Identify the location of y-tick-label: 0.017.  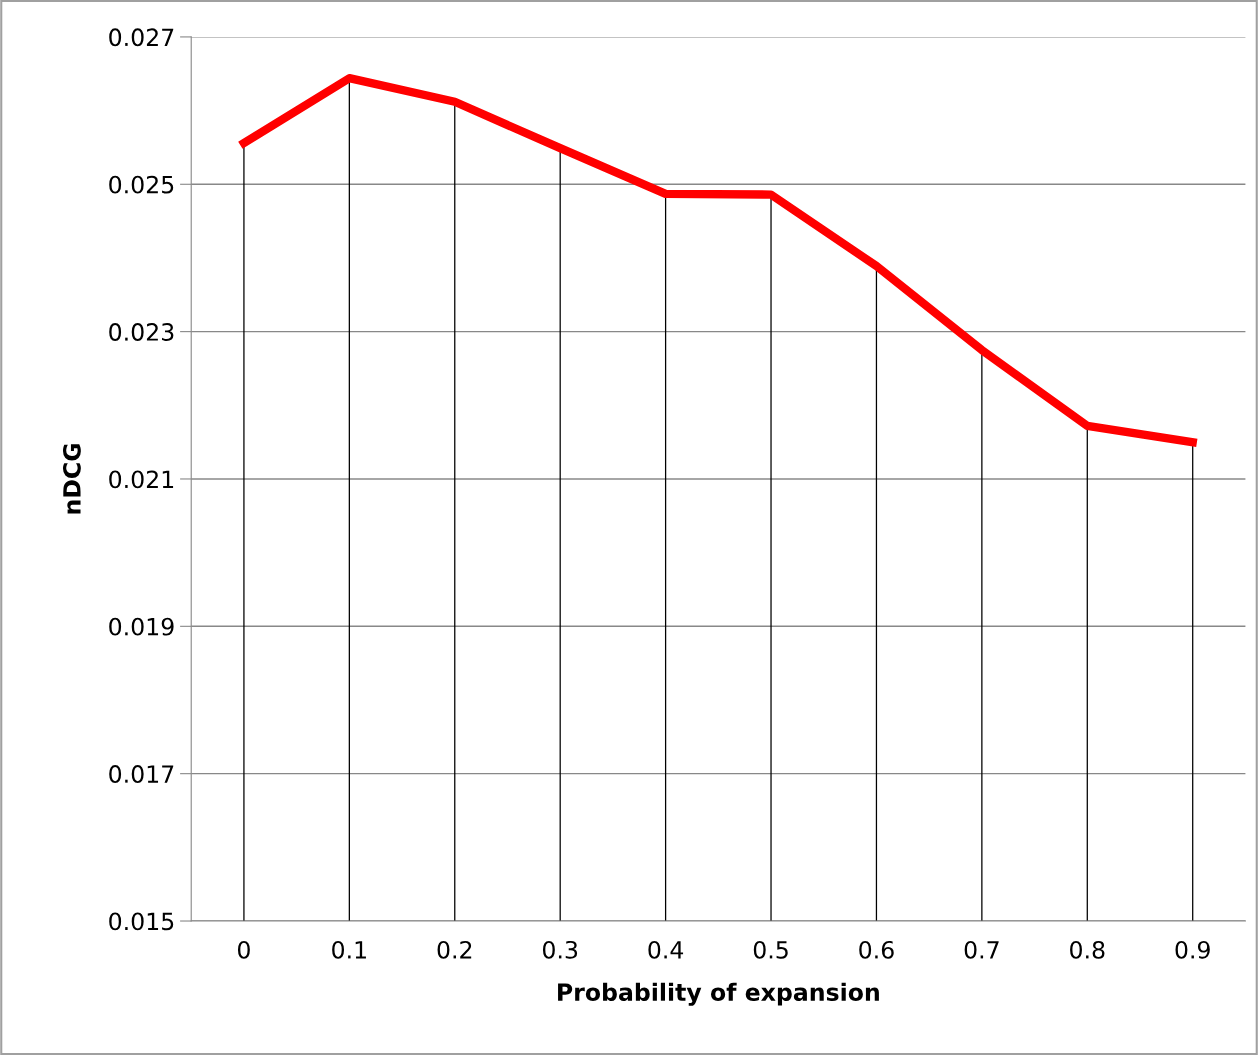
(141, 774).